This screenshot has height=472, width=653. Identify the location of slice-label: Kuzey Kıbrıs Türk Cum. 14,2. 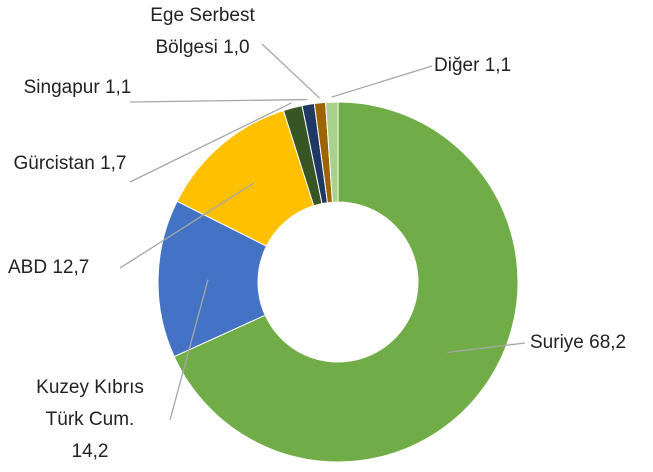
(90, 420).